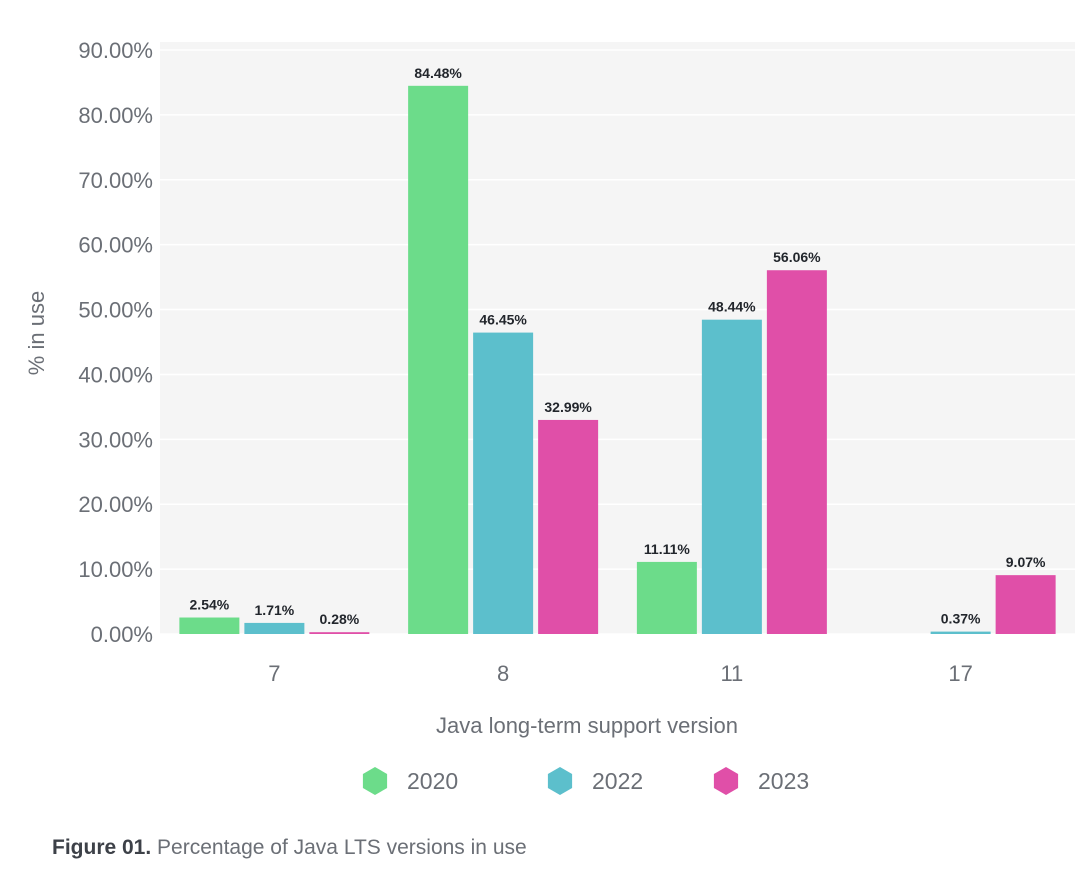 This screenshot has width=1080, height=870. I want to click on x-tick-label: 11, so click(731, 673).